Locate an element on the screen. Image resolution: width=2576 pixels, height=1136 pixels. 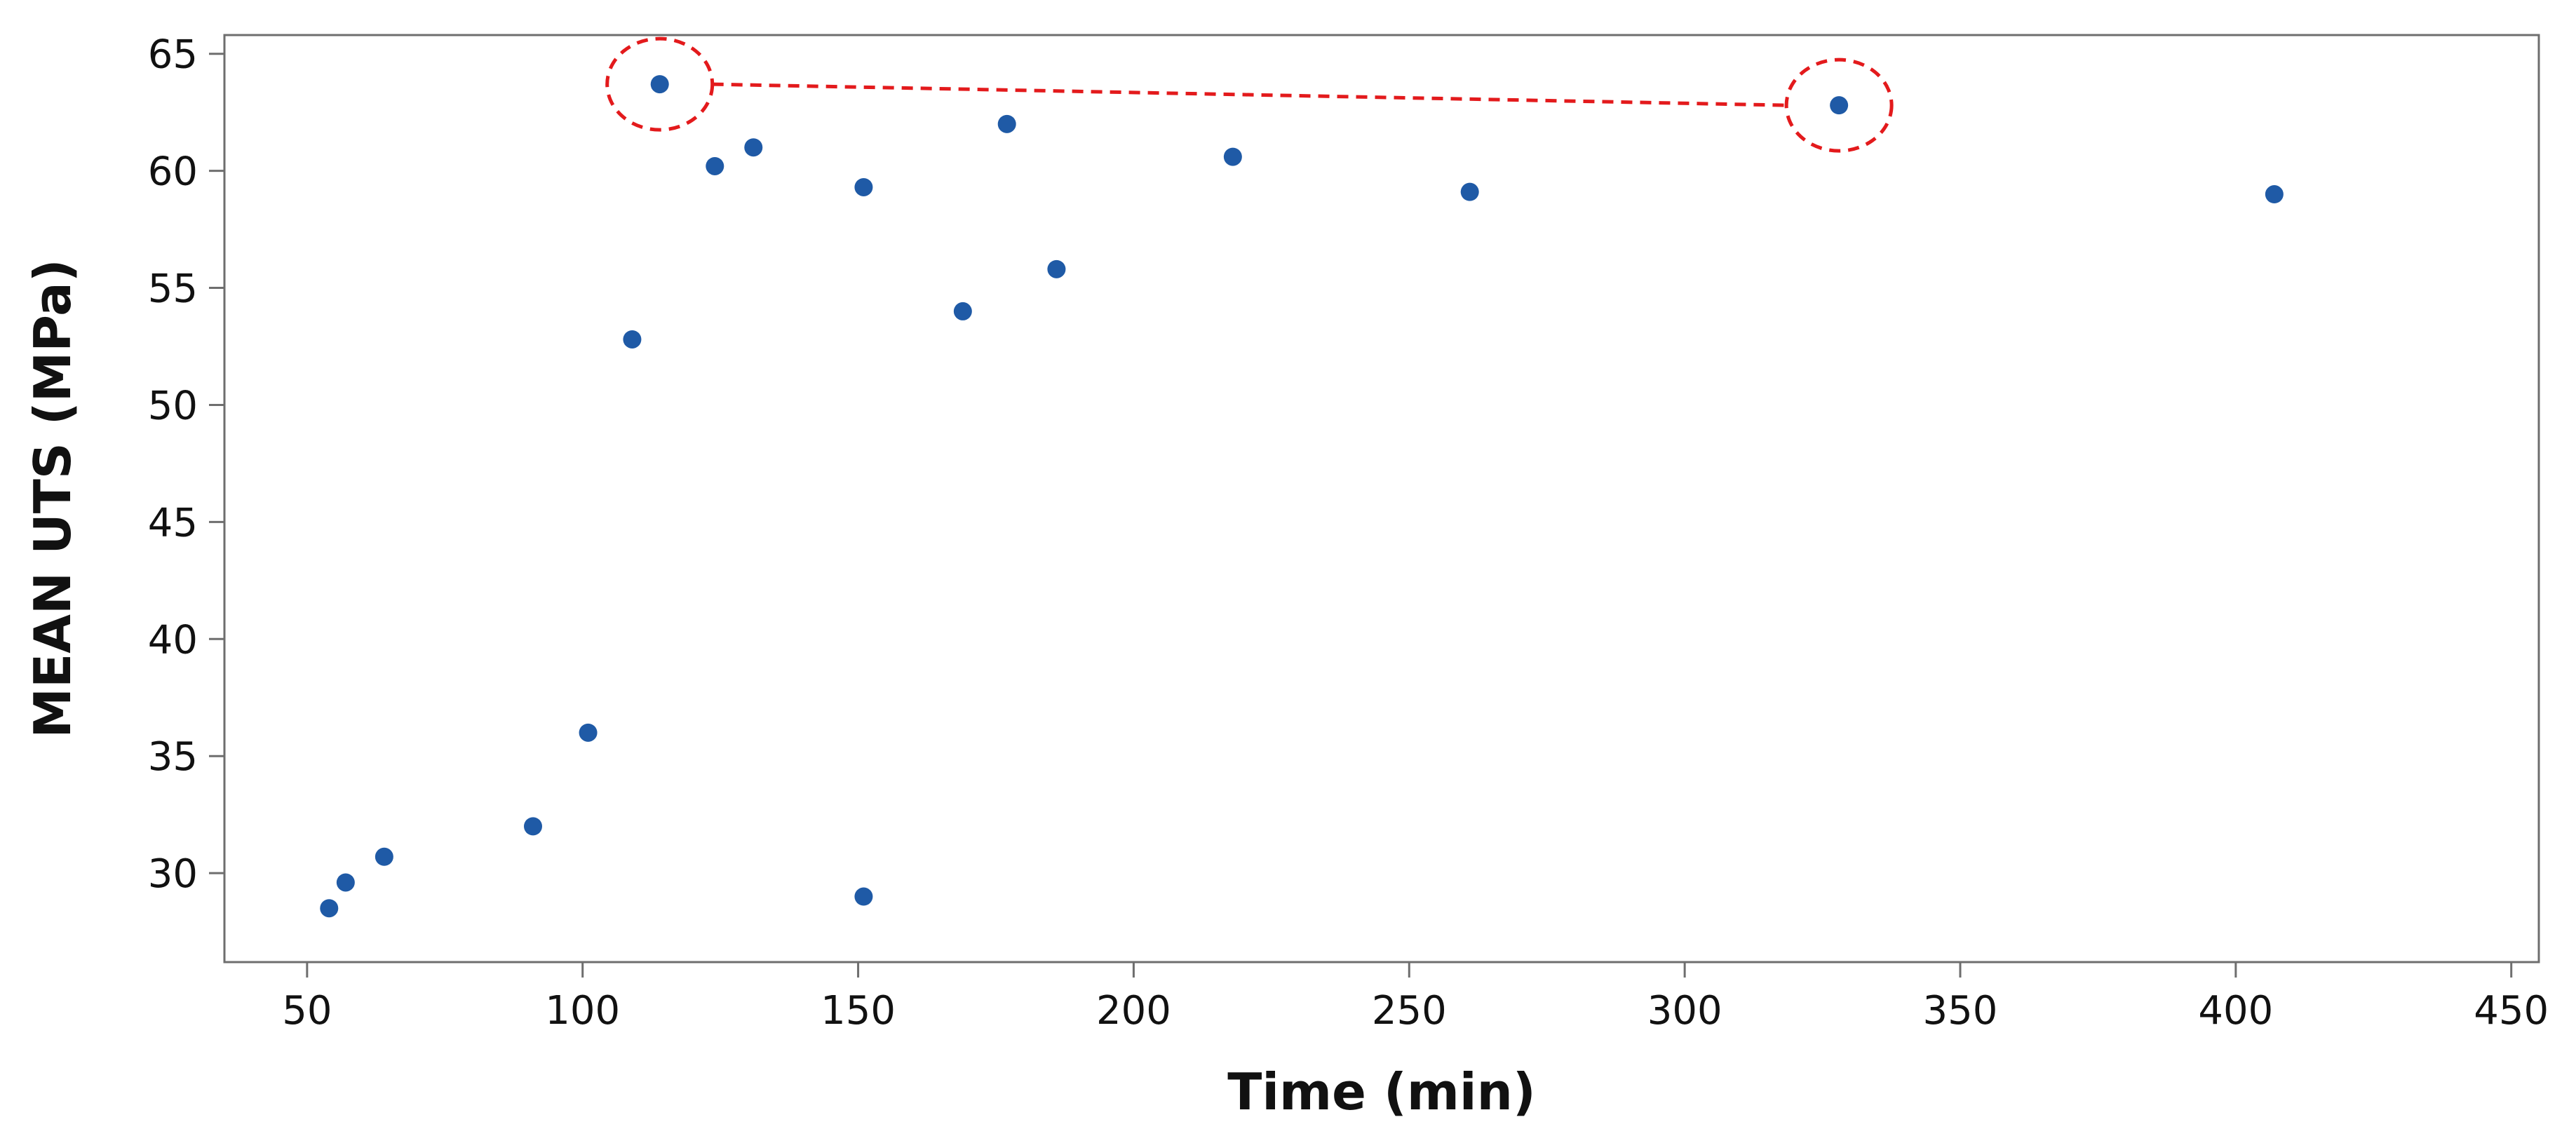
y-axis-ticks: 30 35 40 45 50 55 60 65 is located at coordinates (186, 464).